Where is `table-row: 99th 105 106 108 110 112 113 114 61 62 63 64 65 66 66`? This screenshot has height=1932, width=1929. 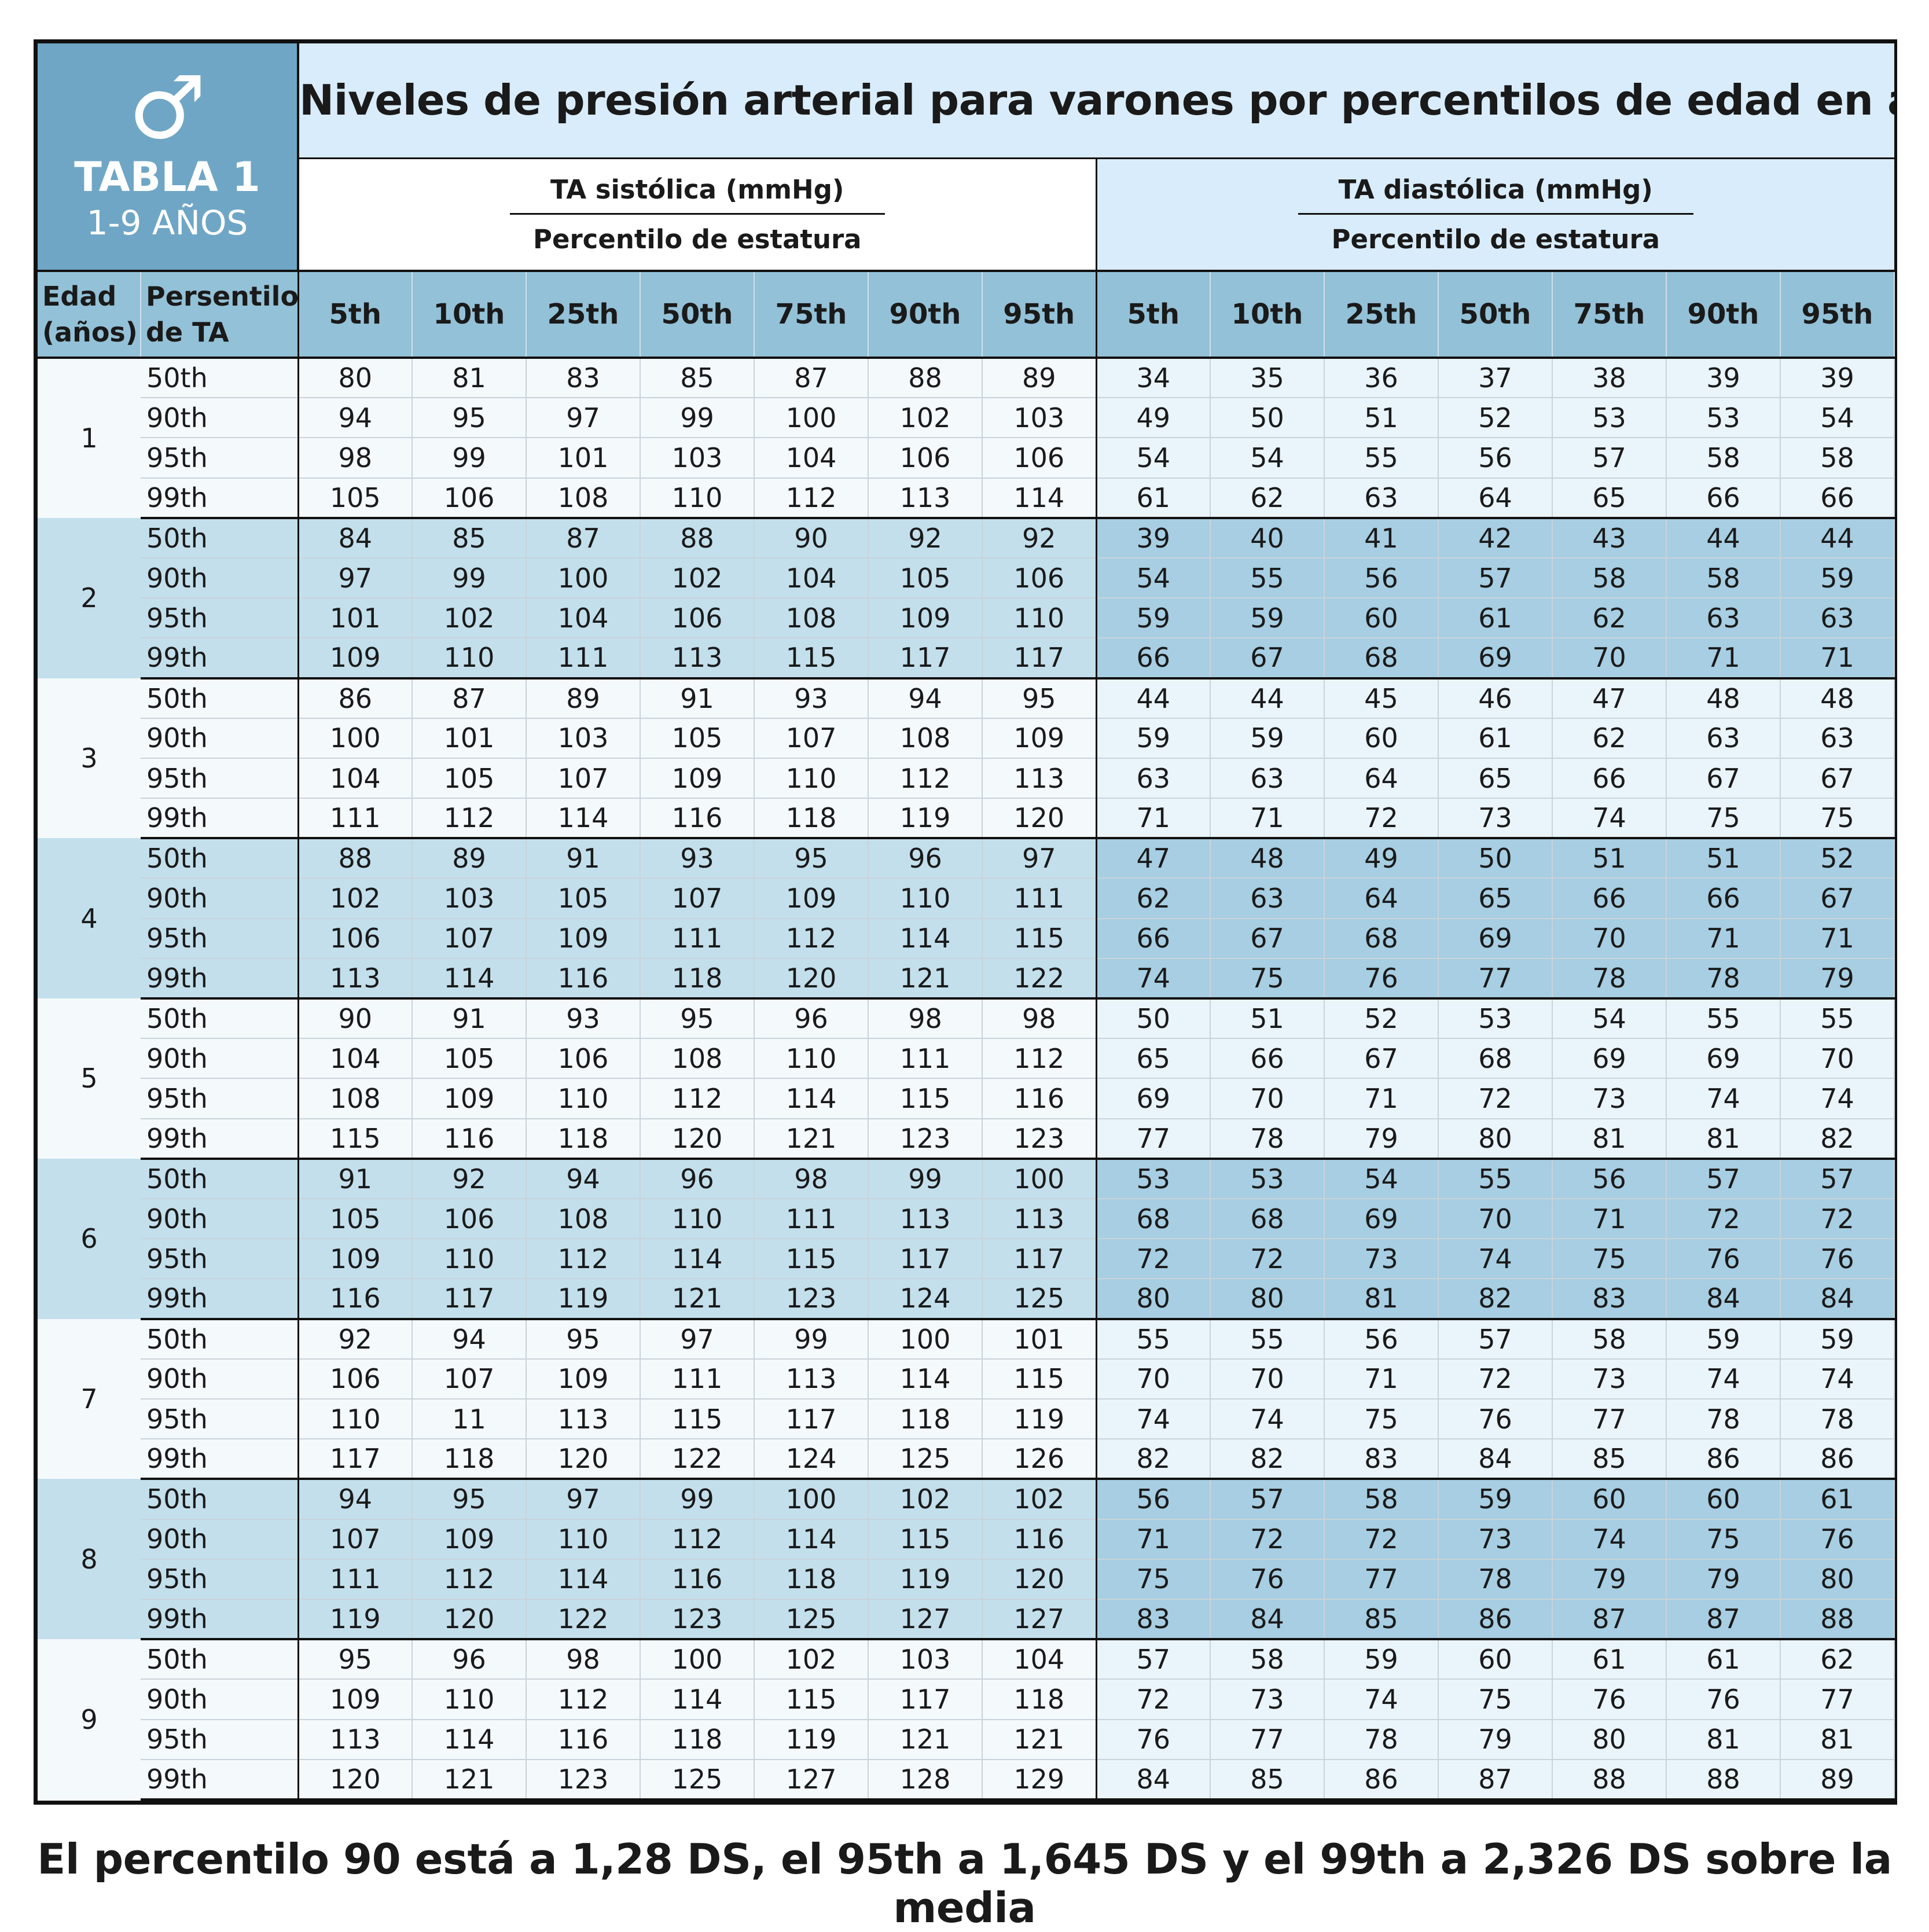
table-row: 99th 105 106 108 110 112 113 114 61 62 63 64 65 66 66 is located at coordinates (966, 498).